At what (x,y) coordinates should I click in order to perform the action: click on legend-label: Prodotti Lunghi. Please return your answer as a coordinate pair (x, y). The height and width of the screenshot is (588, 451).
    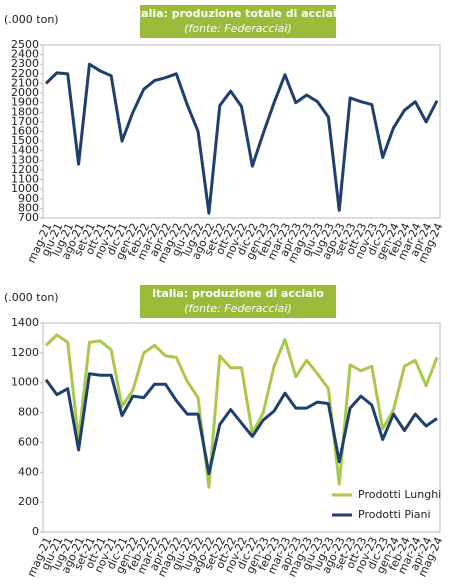
    Looking at the image, I should click on (399, 494).